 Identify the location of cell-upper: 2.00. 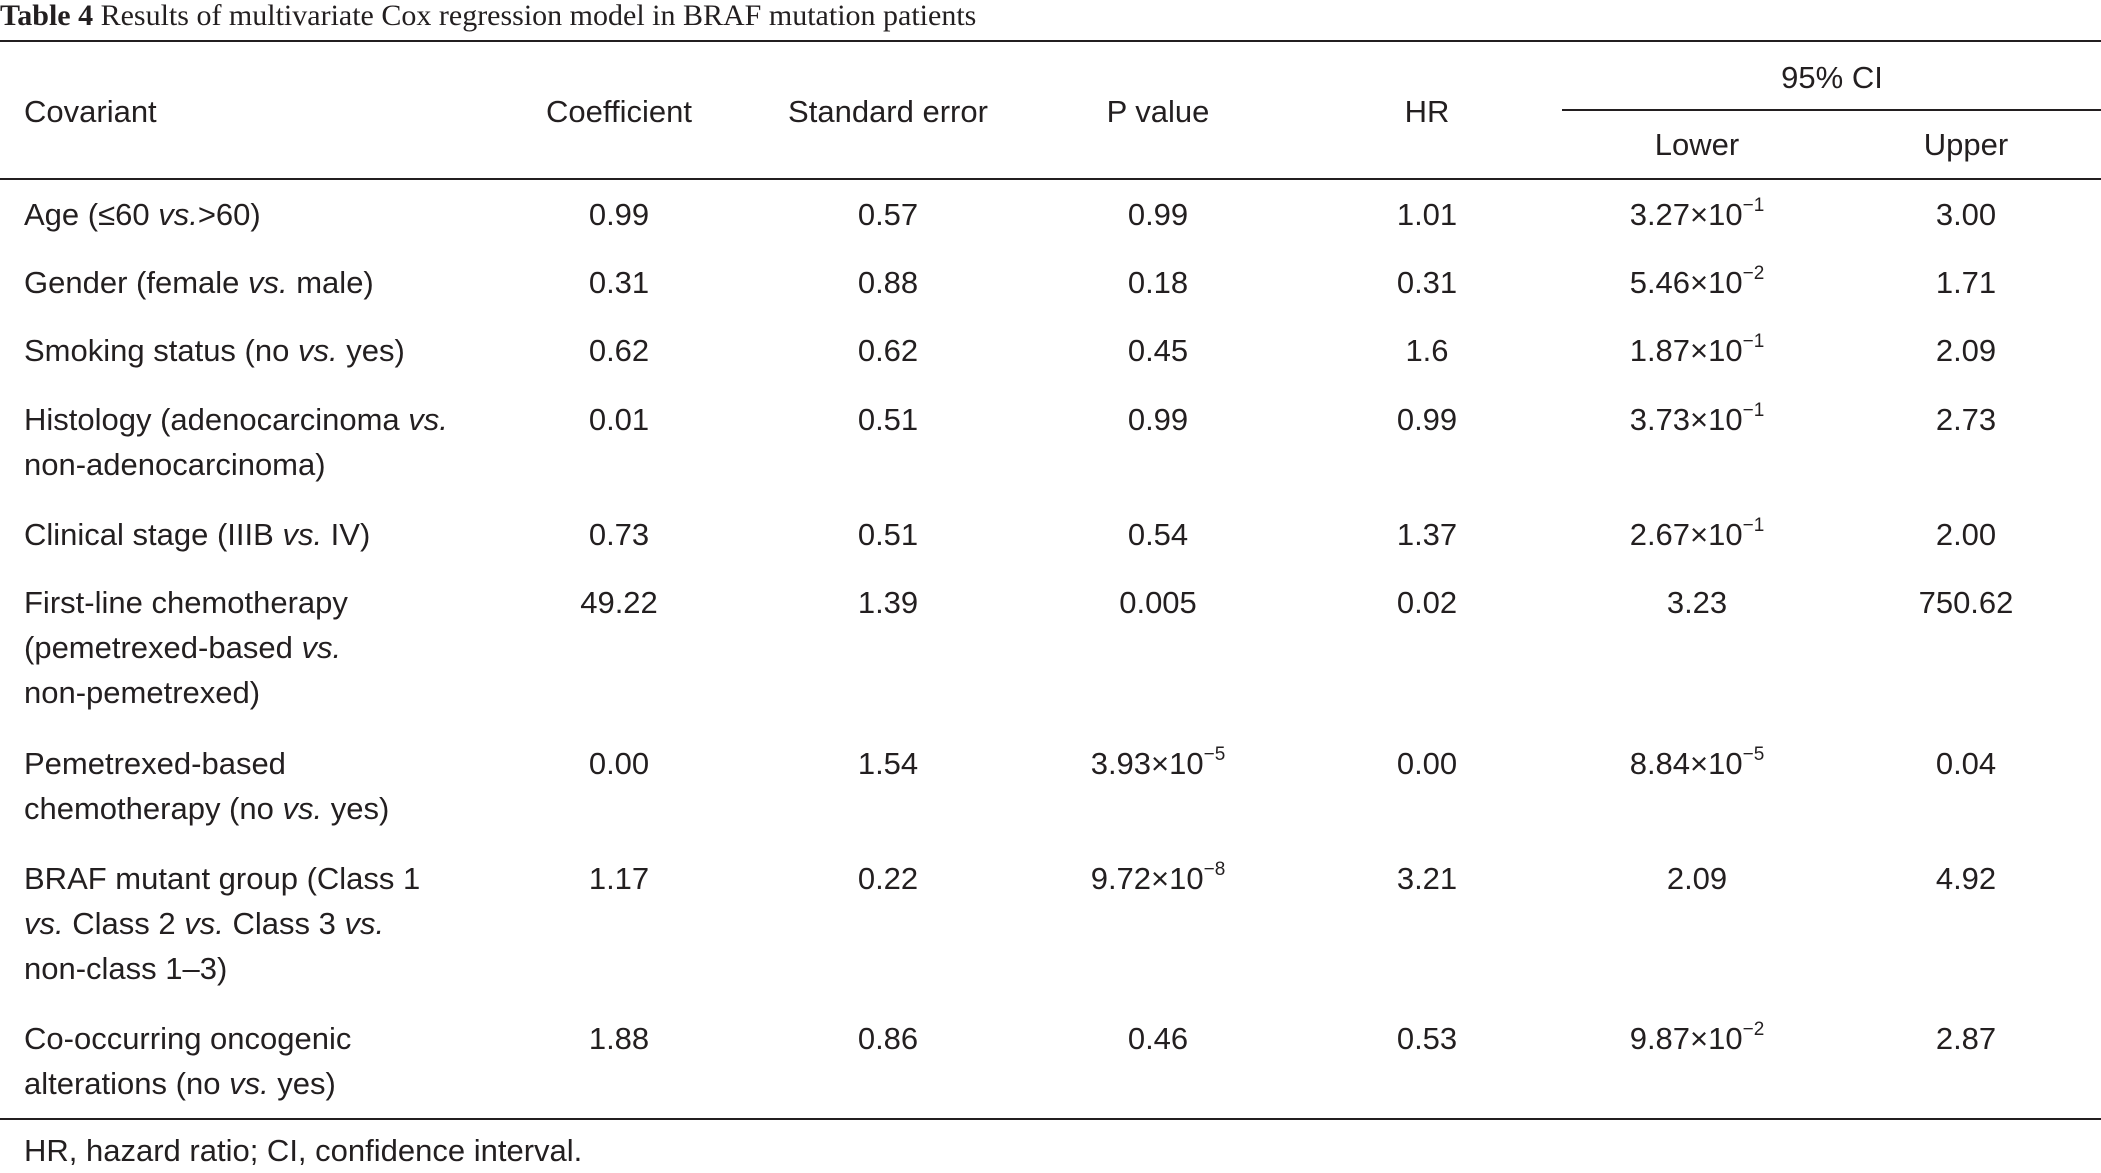
(1966, 534).